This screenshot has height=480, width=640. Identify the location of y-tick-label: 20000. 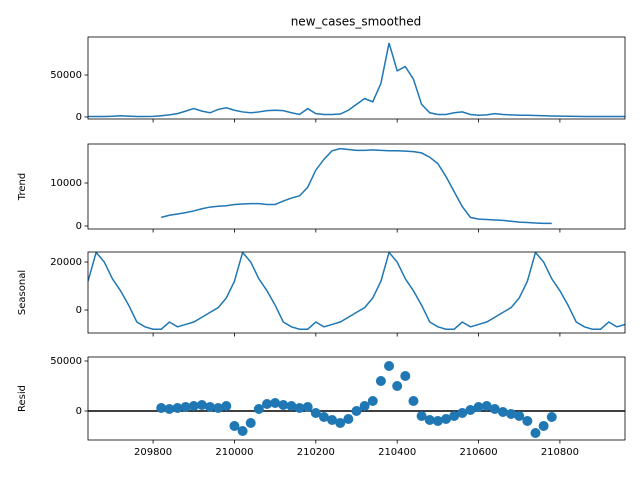
(66, 262).